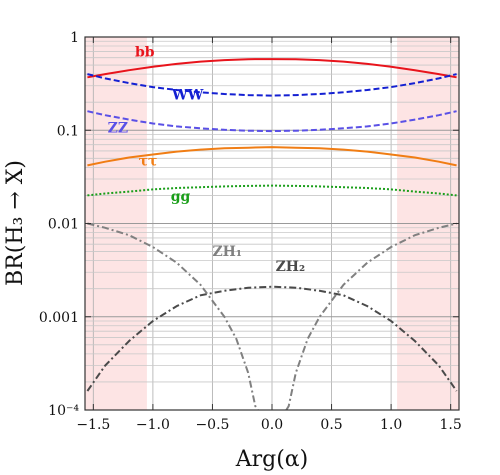 The height and width of the screenshot is (475, 500). I want to click on x-tick-label-0: −1.5, so click(93, 425).